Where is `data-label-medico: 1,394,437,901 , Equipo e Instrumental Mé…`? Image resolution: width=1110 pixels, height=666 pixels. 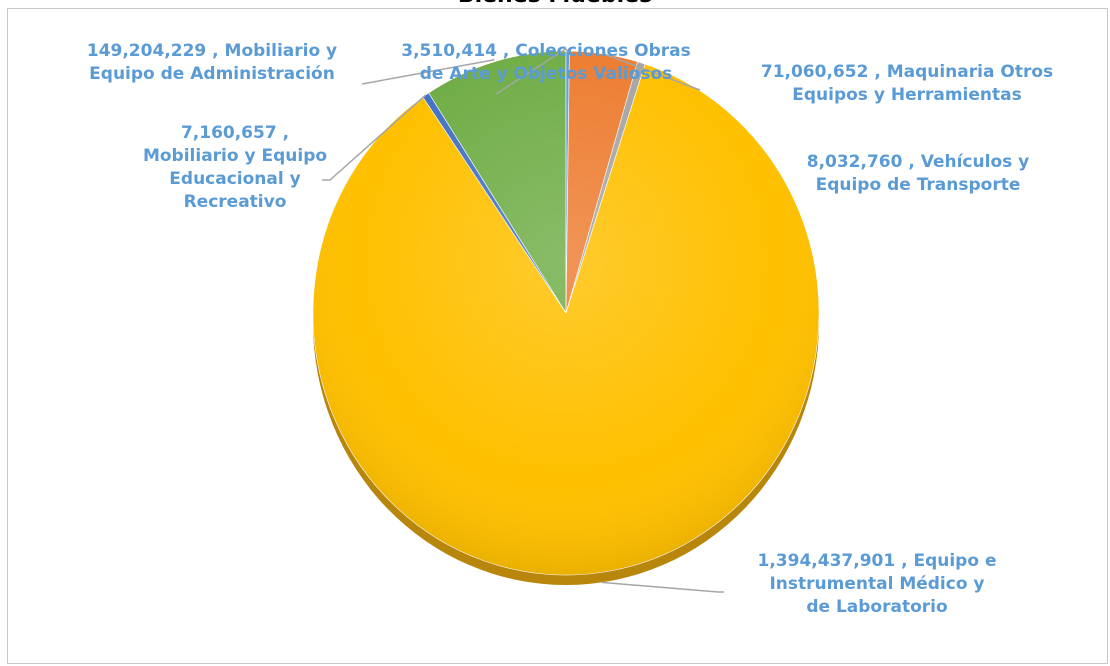 data-label-medico: 1,394,437,901 , Equipo e Instrumental Mé… is located at coordinates (877, 584).